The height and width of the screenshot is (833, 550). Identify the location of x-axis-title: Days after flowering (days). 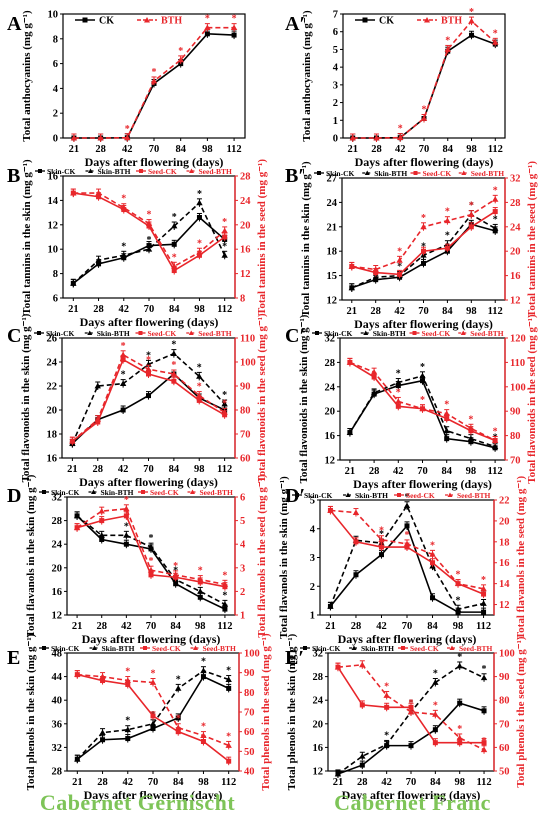
(411, 795).